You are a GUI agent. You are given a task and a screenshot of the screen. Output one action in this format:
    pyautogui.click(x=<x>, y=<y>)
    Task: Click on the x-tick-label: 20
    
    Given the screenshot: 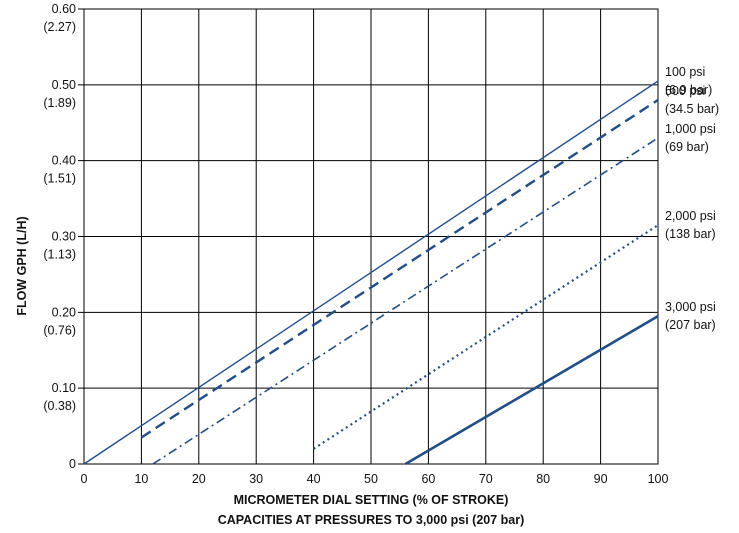 What is the action you would take?
    pyautogui.click(x=199, y=479)
    